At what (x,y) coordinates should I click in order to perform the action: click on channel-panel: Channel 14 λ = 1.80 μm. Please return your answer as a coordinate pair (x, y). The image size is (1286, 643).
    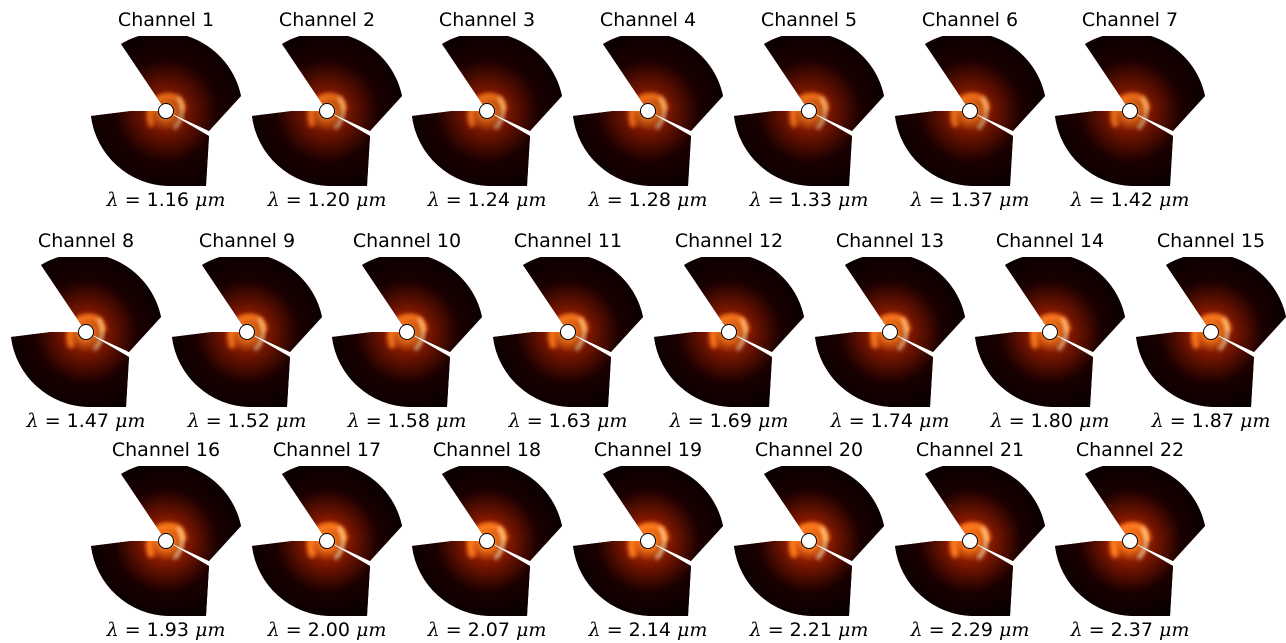
    Looking at the image, I should click on (1050, 327).